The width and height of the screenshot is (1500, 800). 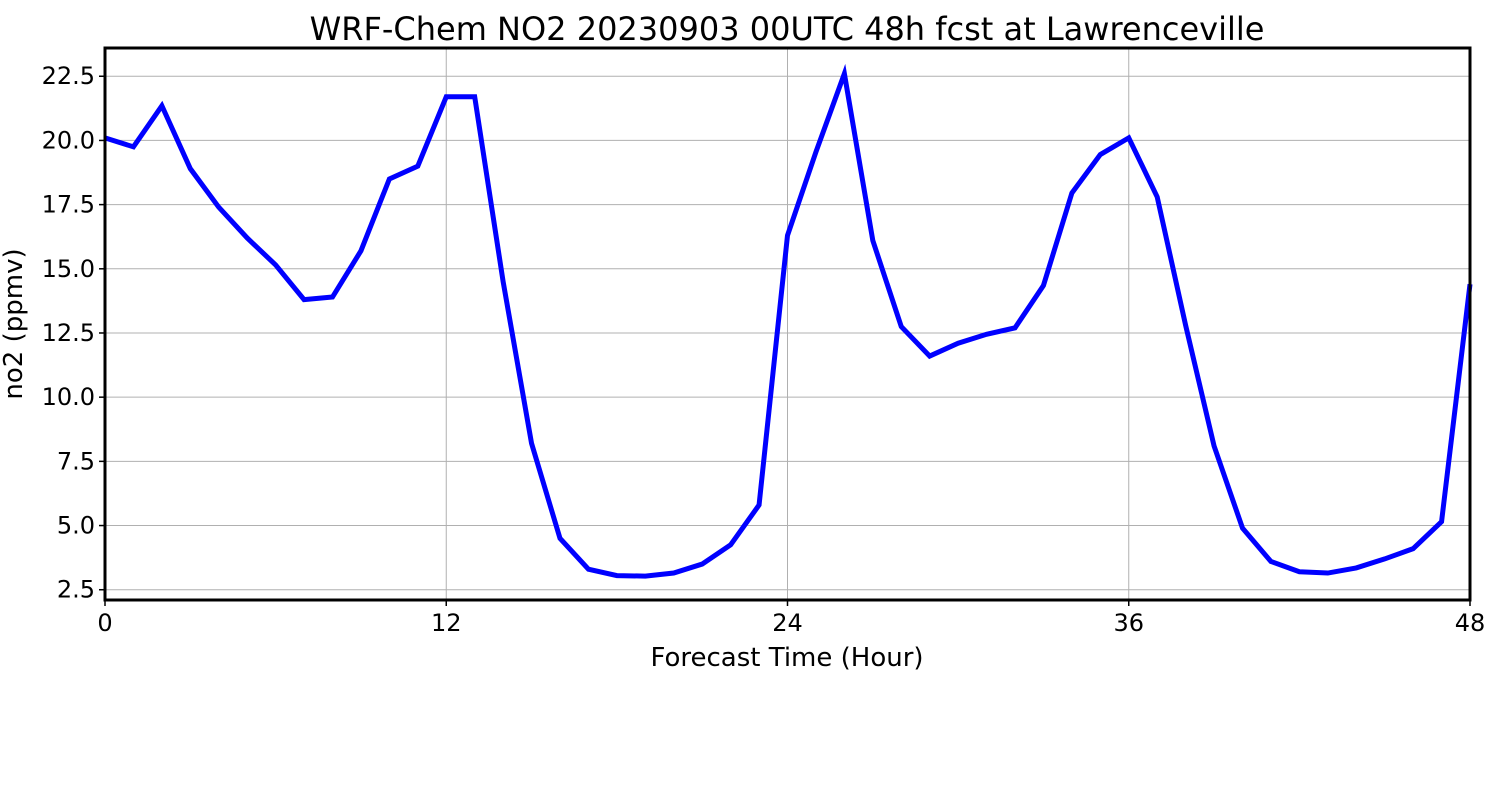 What do you see at coordinates (68, 205) in the screenshot?
I see `y-tick-label: 17.5` at bounding box center [68, 205].